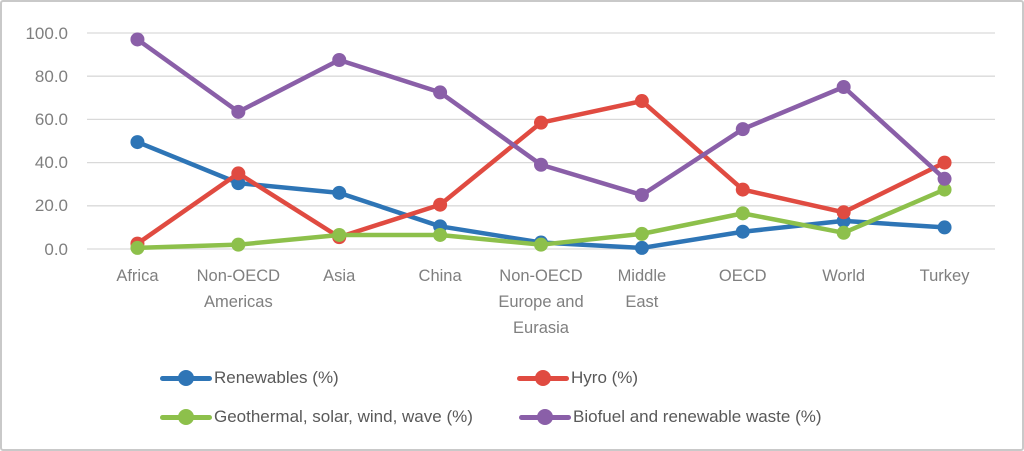 The width and height of the screenshot is (1024, 451). I want to click on legend-item-geothermal-solar-wind-wave: Geothermal, solar, wind, wave (%), so click(316, 417).